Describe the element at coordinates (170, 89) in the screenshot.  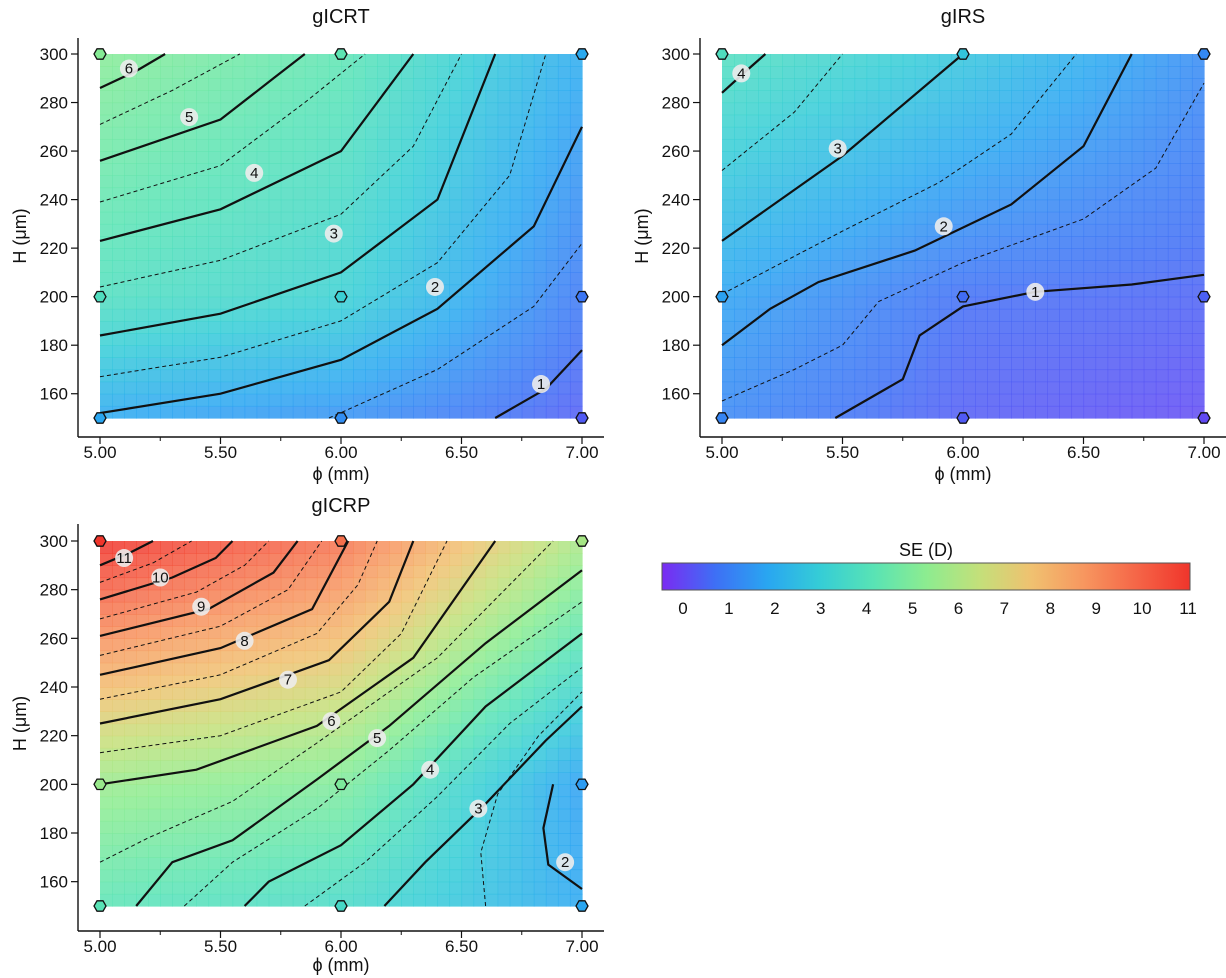
I see `contour-minor-line` at that location.